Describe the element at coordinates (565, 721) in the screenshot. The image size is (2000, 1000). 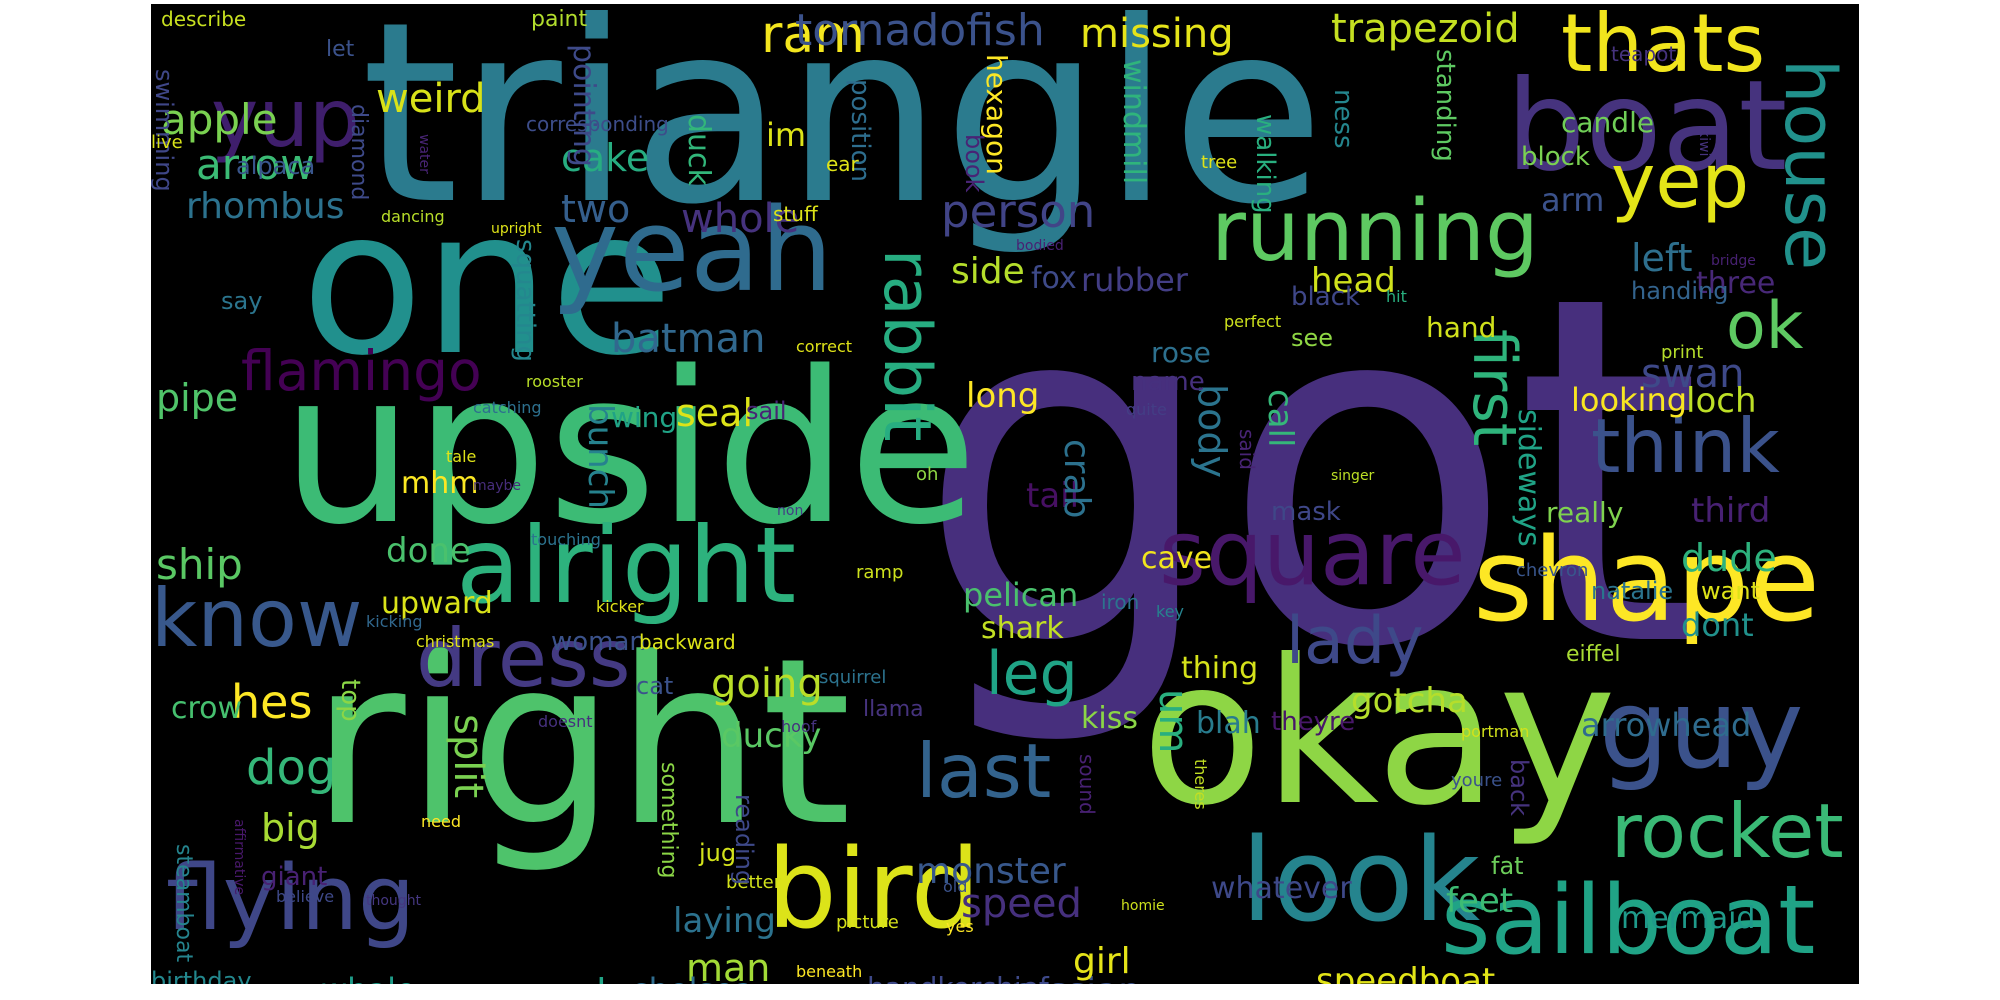
I see `word-doesnt: doesnt` at that location.